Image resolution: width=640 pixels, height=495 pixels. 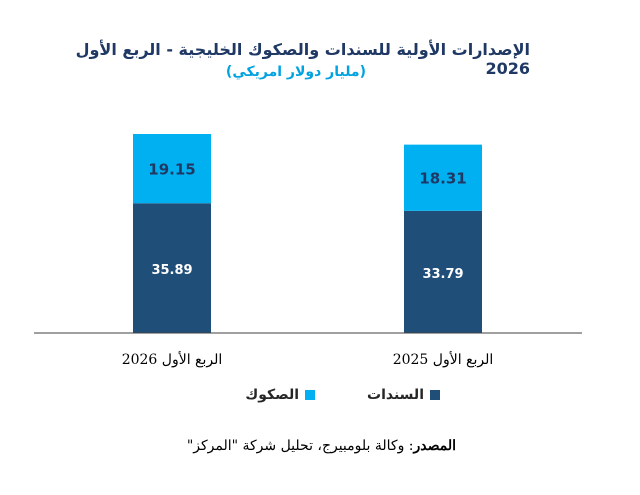 What do you see at coordinates (295, 72) in the screenshot?
I see `chart-subtitle: (مليار دولار امريكي)` at bounding box center [295, 72].